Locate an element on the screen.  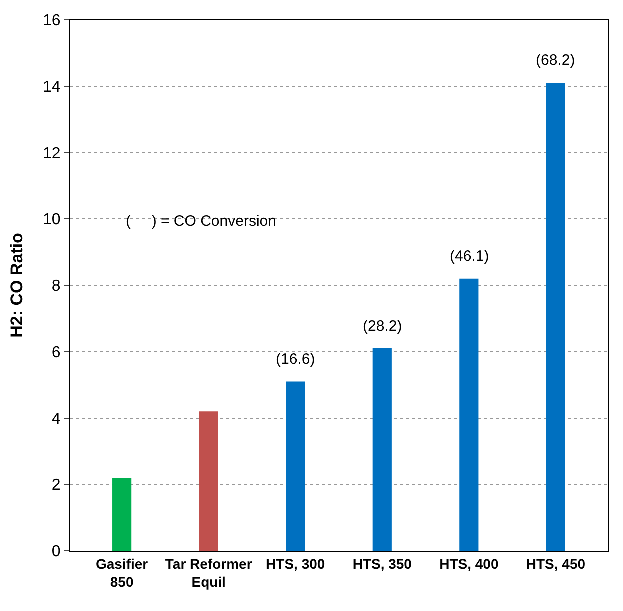
x-tick-label: HTS, 400 is located at coordinates (469, 564).